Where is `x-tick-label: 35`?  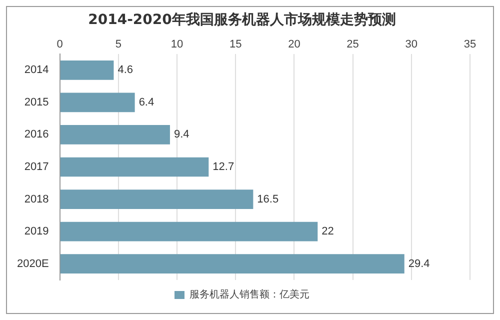
x-tick-label: 35 is located at coordinates (470, 44).